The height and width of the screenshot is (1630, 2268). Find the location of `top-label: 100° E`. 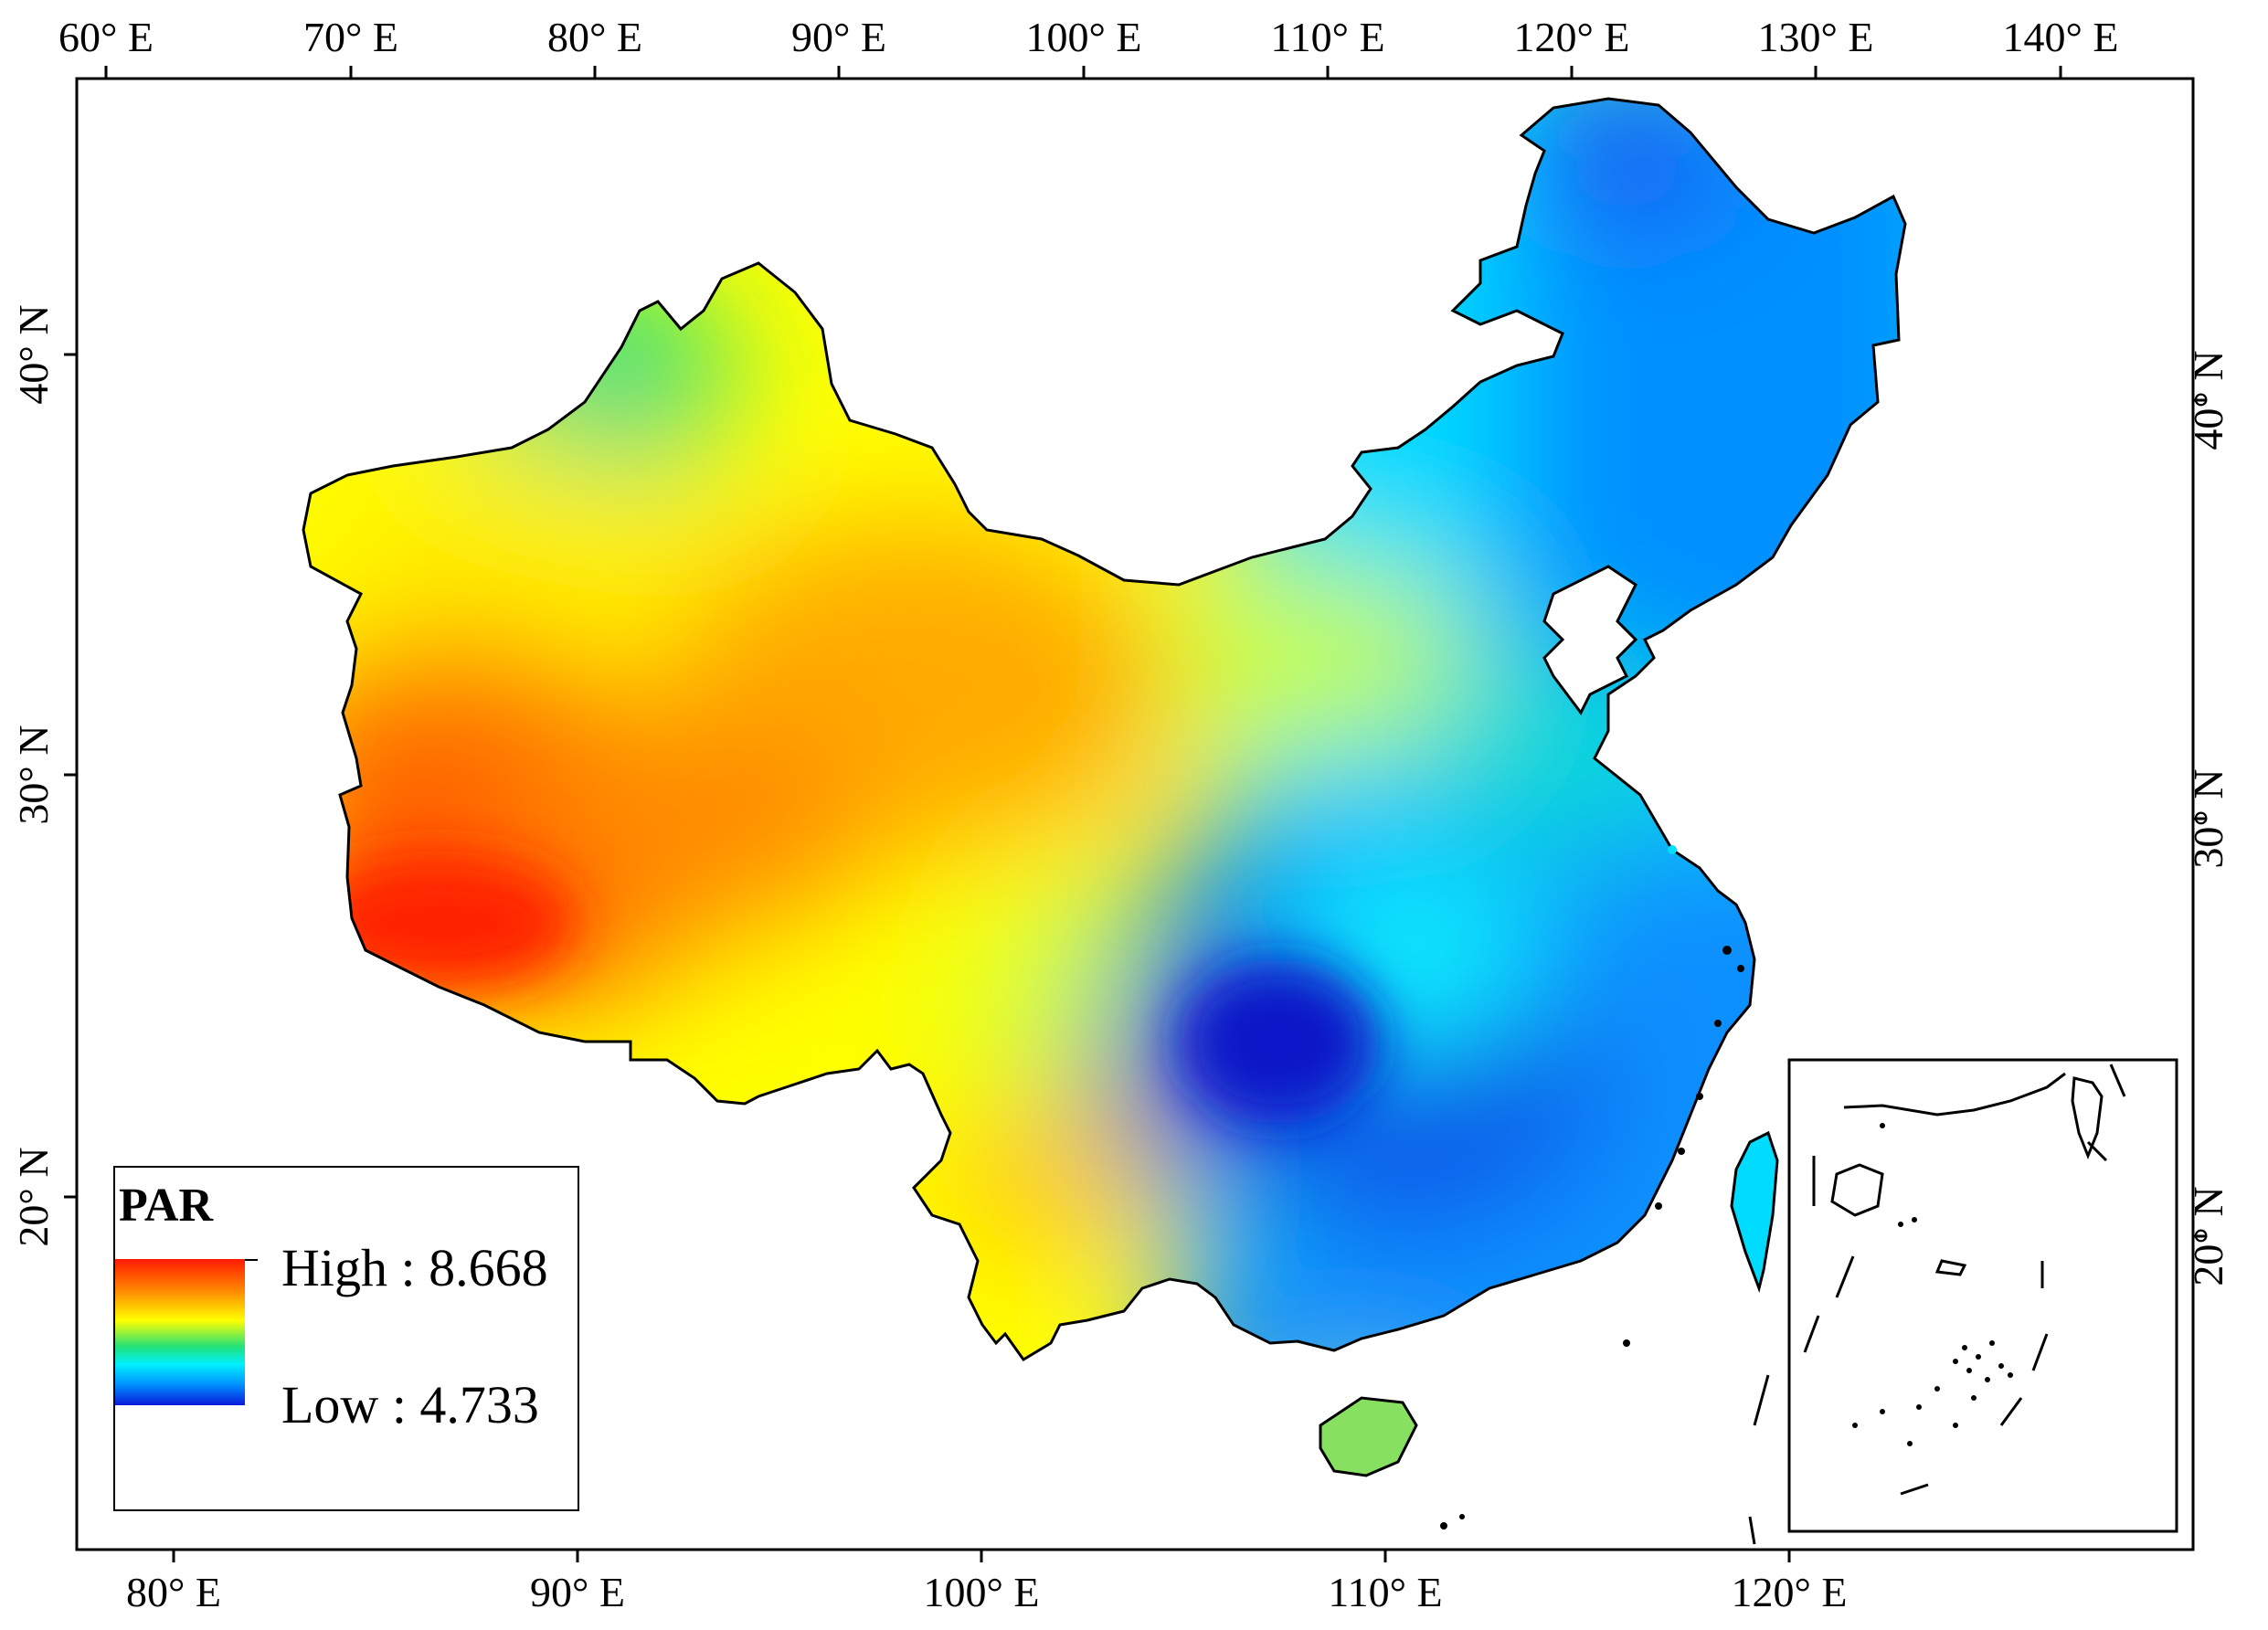

top-label: 100° E is located at coordinates (1084, 37).